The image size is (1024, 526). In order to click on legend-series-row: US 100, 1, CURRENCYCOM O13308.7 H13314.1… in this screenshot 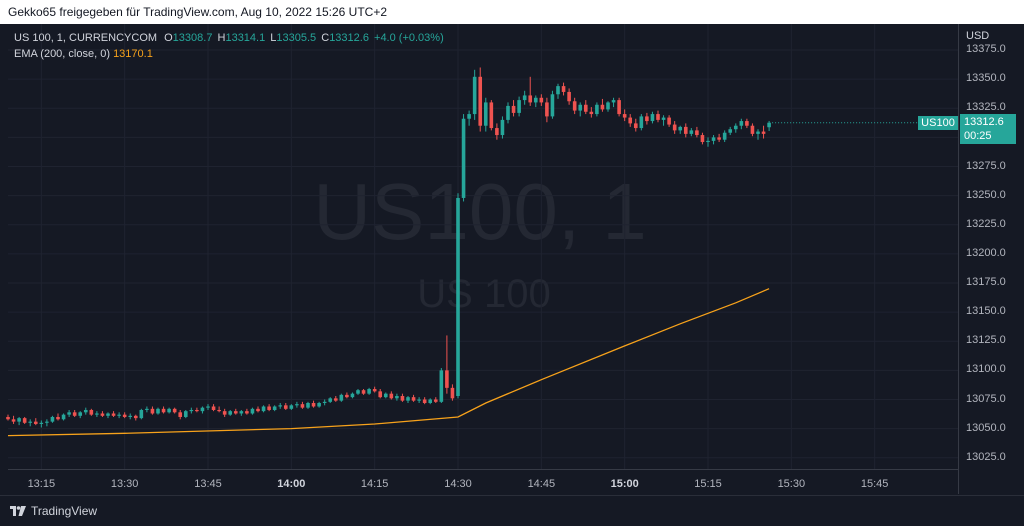, I will do `click(229, 38)`.